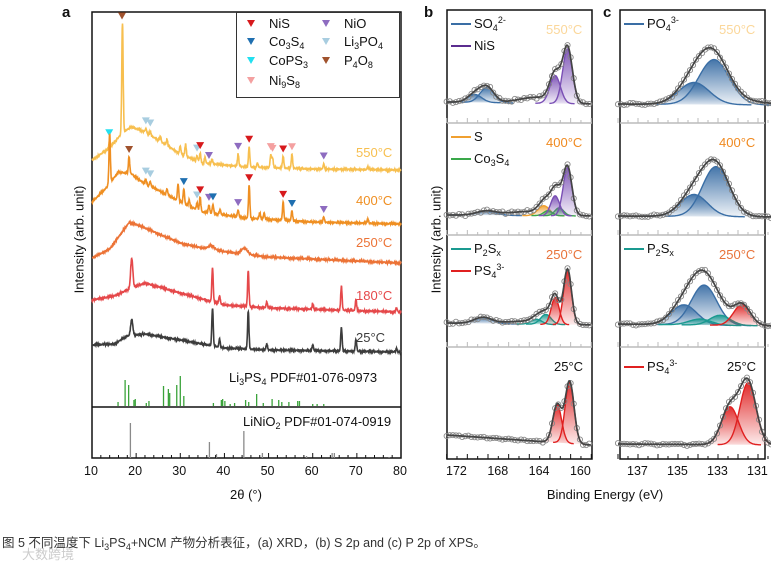 This screenshot has height=564, width=771. What do you see at coordinates (374, 200) in the screenshot?
I see `xrd-series-label: 400°C` at bounding box center [374, 200].